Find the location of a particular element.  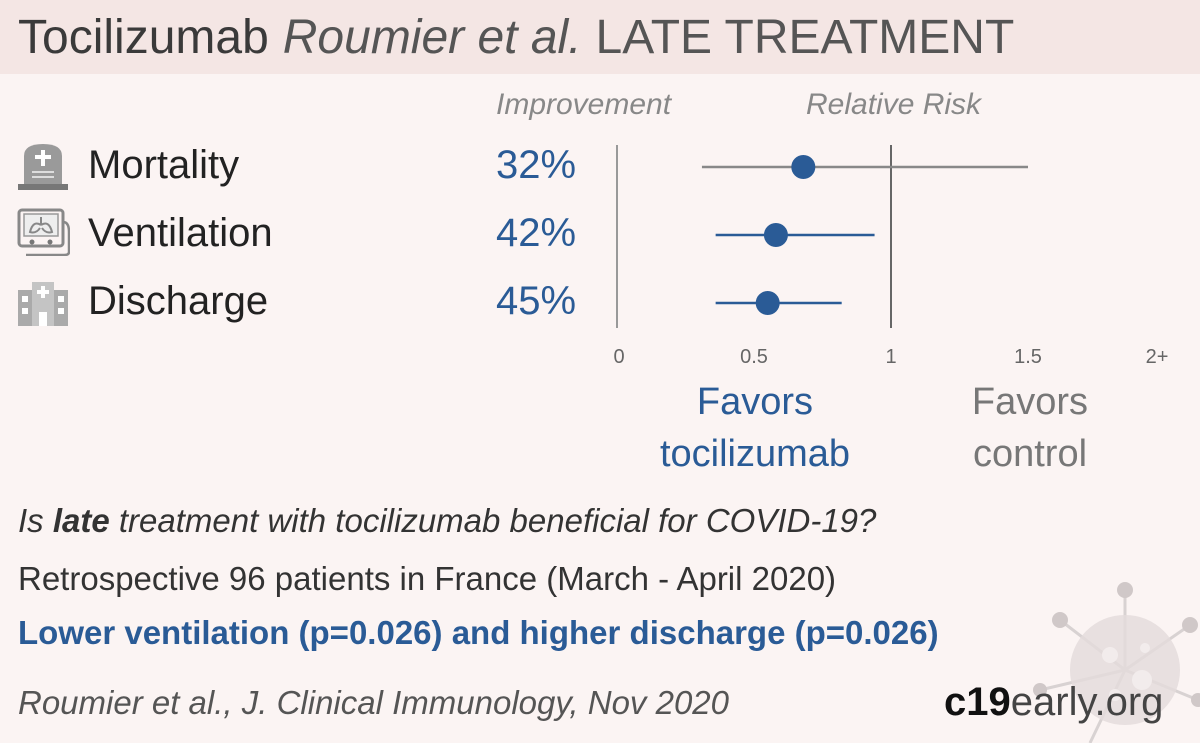

drug-name: Tocilizumab is located at coordinates (143, 37).